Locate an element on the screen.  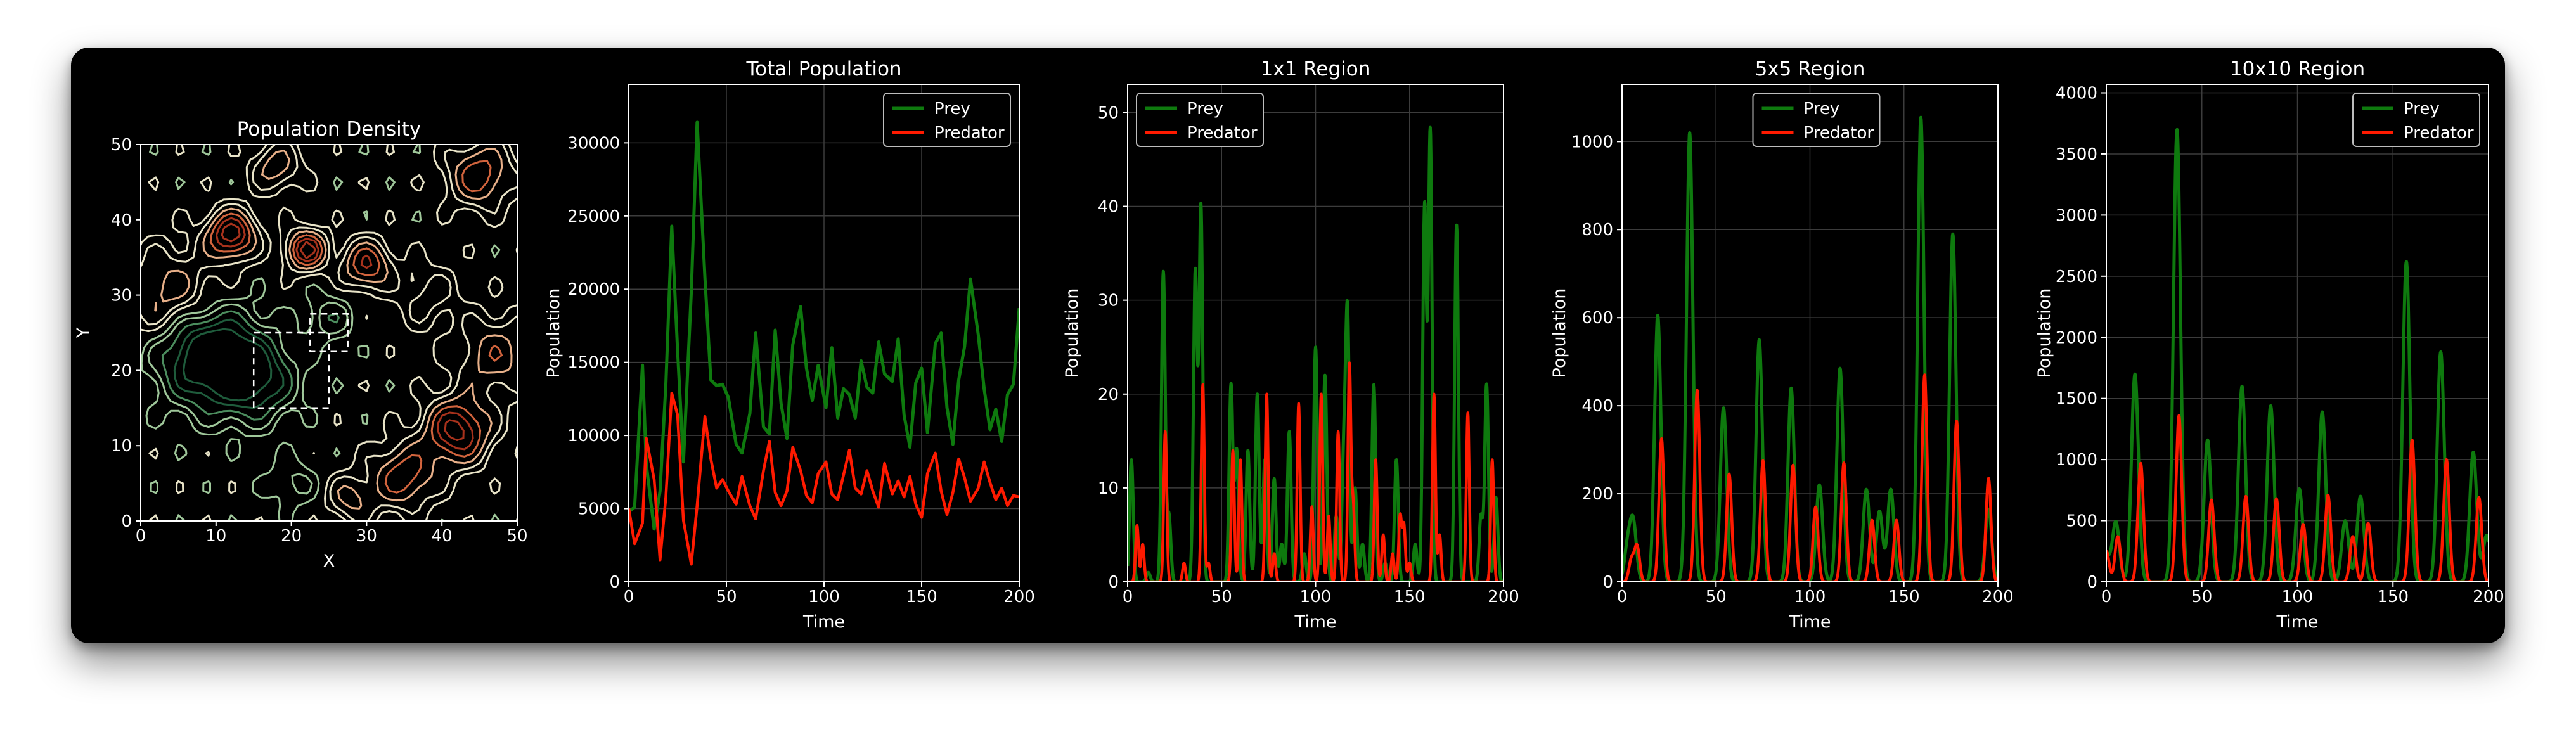
chart0-title: Total Population is located at coordinates (823, 69).